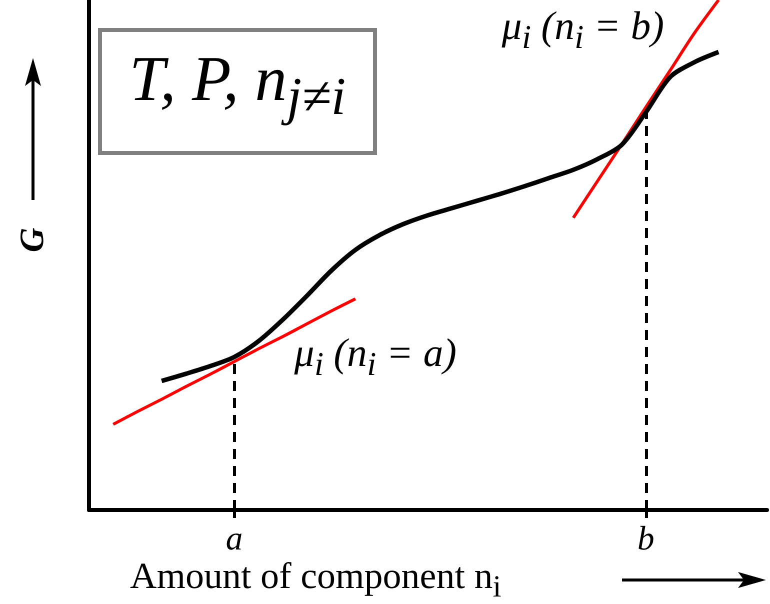  Describe the element at coordinates (32, 240) in the screenshot. I see `y-axis-title: G` at that location.